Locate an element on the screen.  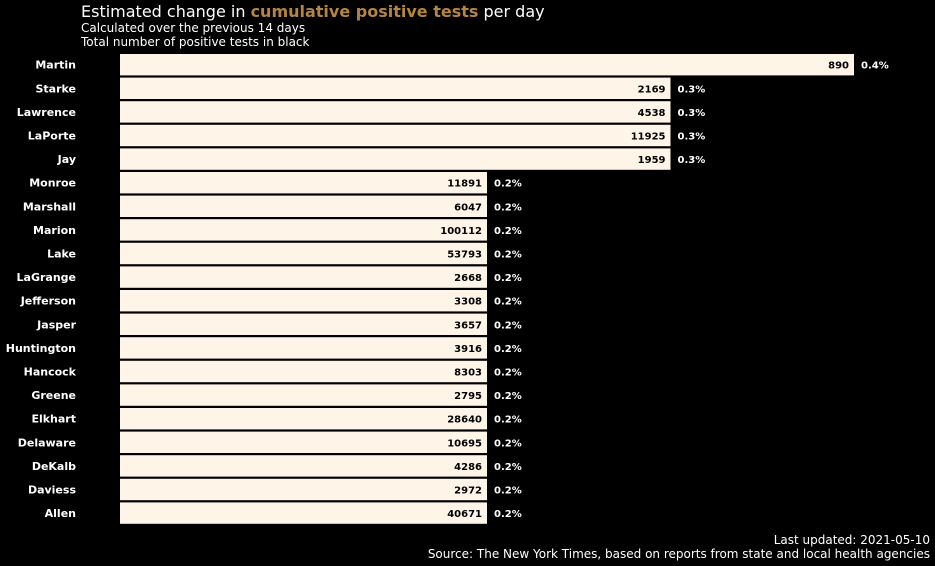
category-label: Huntington is located at coordinates (41, 348).